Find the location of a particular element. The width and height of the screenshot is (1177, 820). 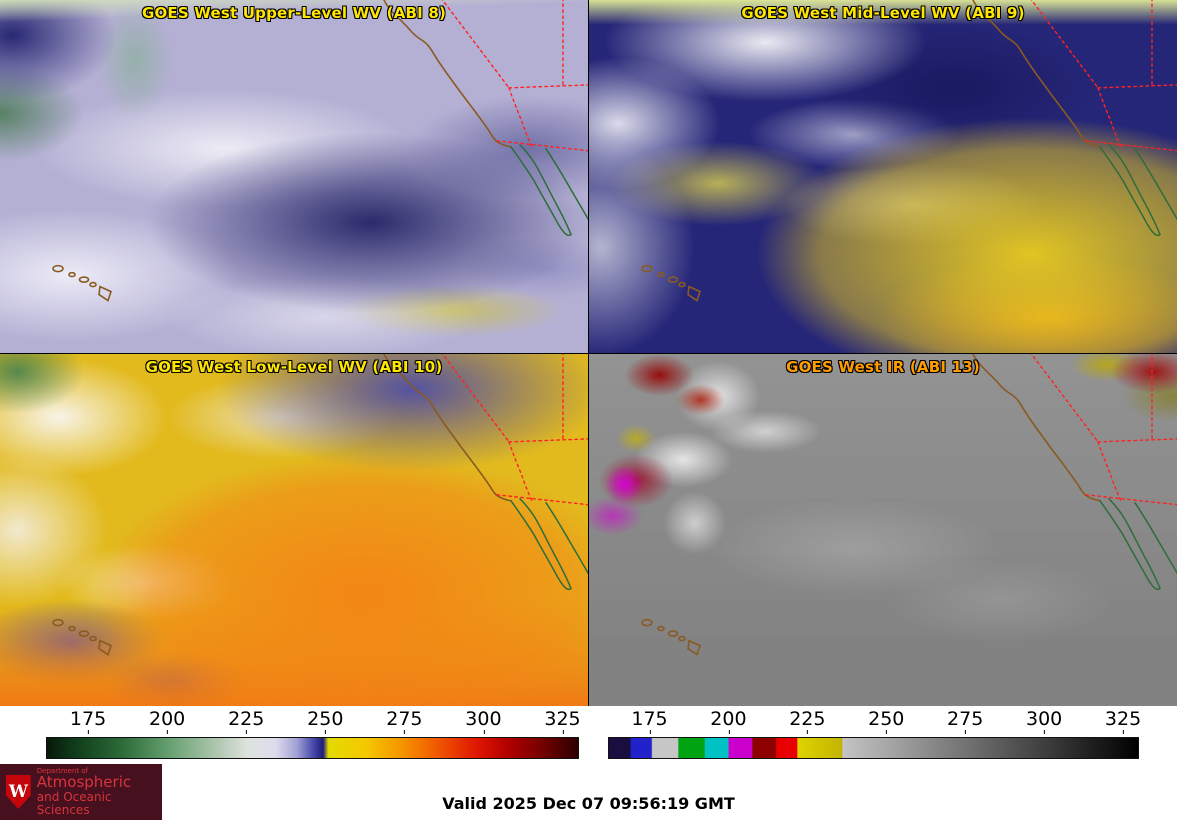

panel-title-upper-wv: GOES West Upper-Level WV (ABI 8) is located at coordinates (294, 13).